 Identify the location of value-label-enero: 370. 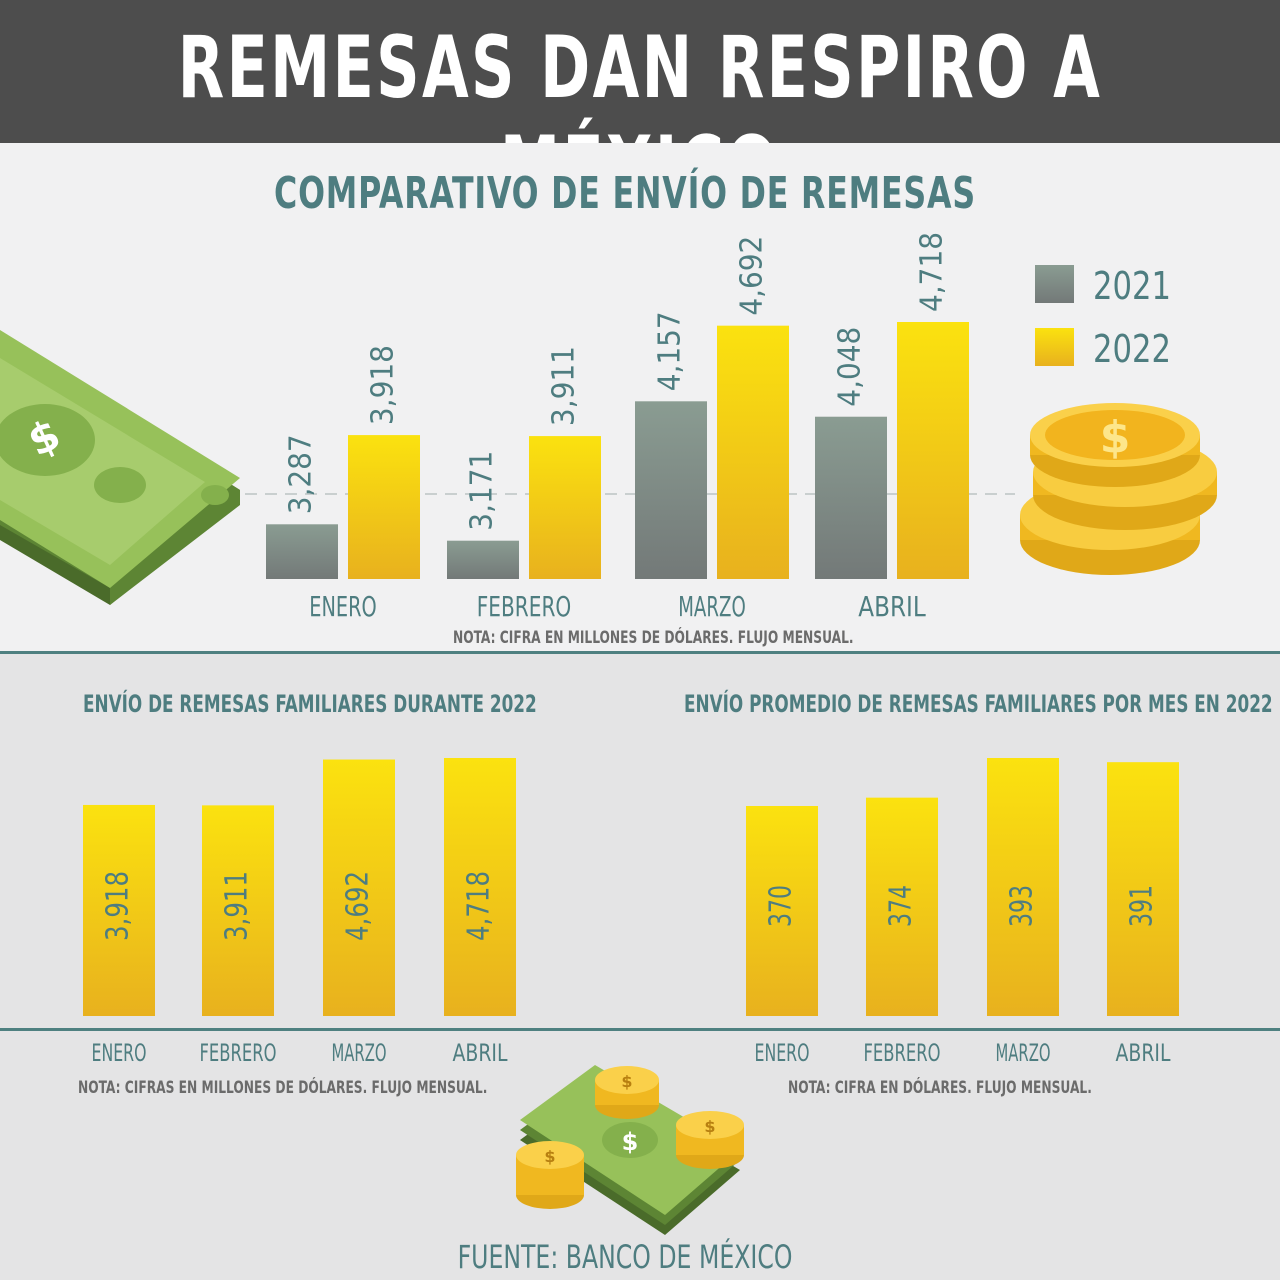
(781, 906).